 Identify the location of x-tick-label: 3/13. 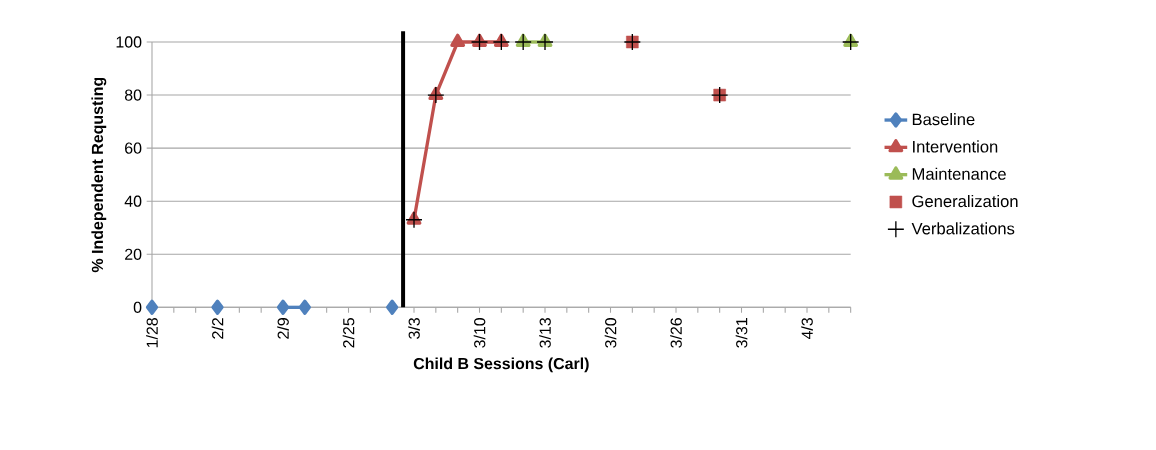
(545, 333).